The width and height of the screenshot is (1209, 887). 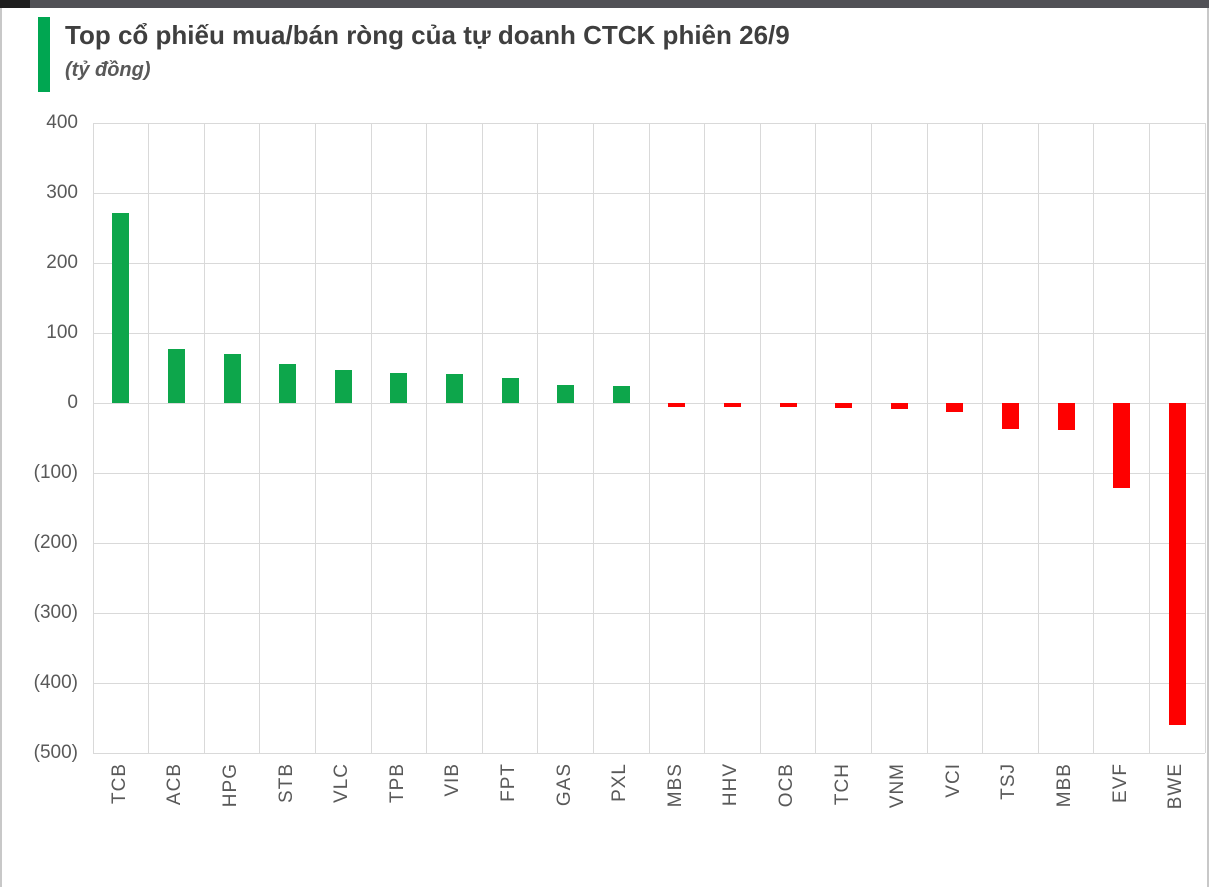 What do you see at coordinates (55, 542) in the screenshot?
I see `y-tick-label: (200)` at bounding box center [55, 542].